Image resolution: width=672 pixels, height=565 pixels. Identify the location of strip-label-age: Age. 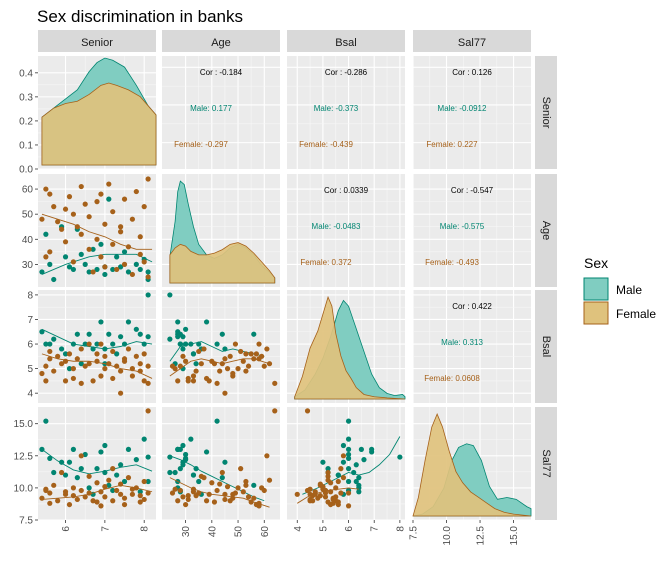
(546, 231).